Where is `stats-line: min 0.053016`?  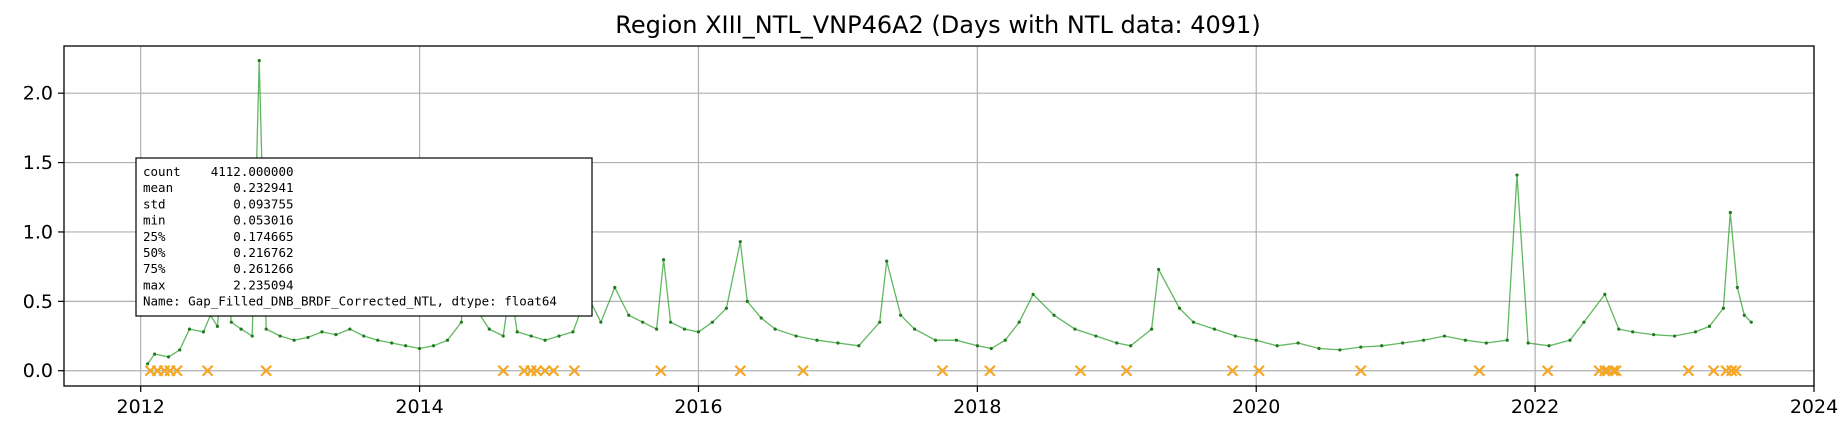 stats-line: min 0.053016 is located at coordinates (218, 220).